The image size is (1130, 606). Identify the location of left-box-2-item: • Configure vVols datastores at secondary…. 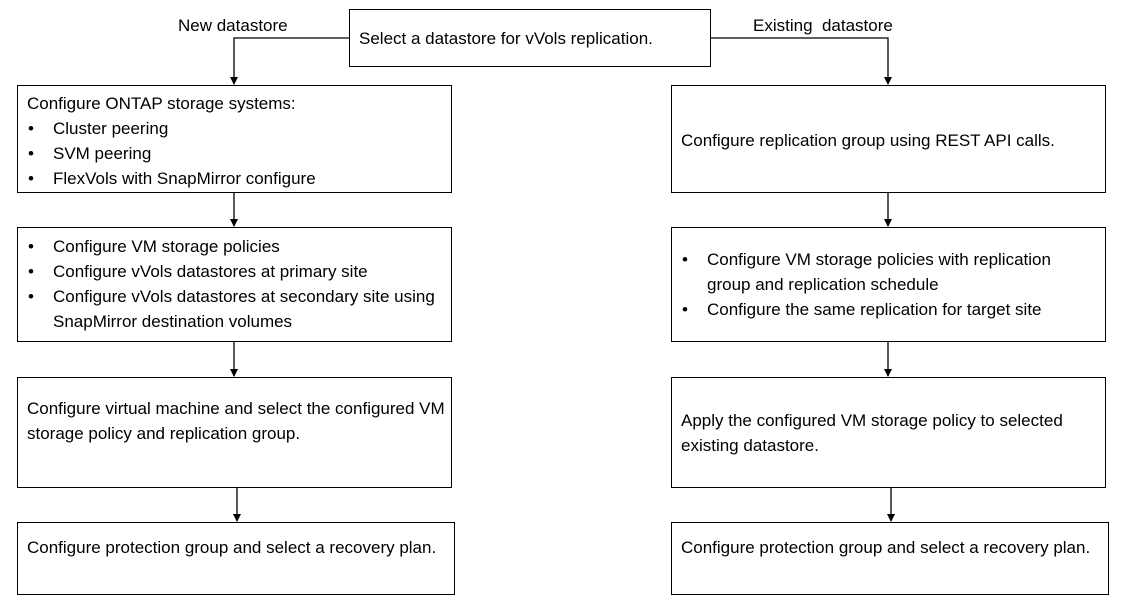
(231, 309).